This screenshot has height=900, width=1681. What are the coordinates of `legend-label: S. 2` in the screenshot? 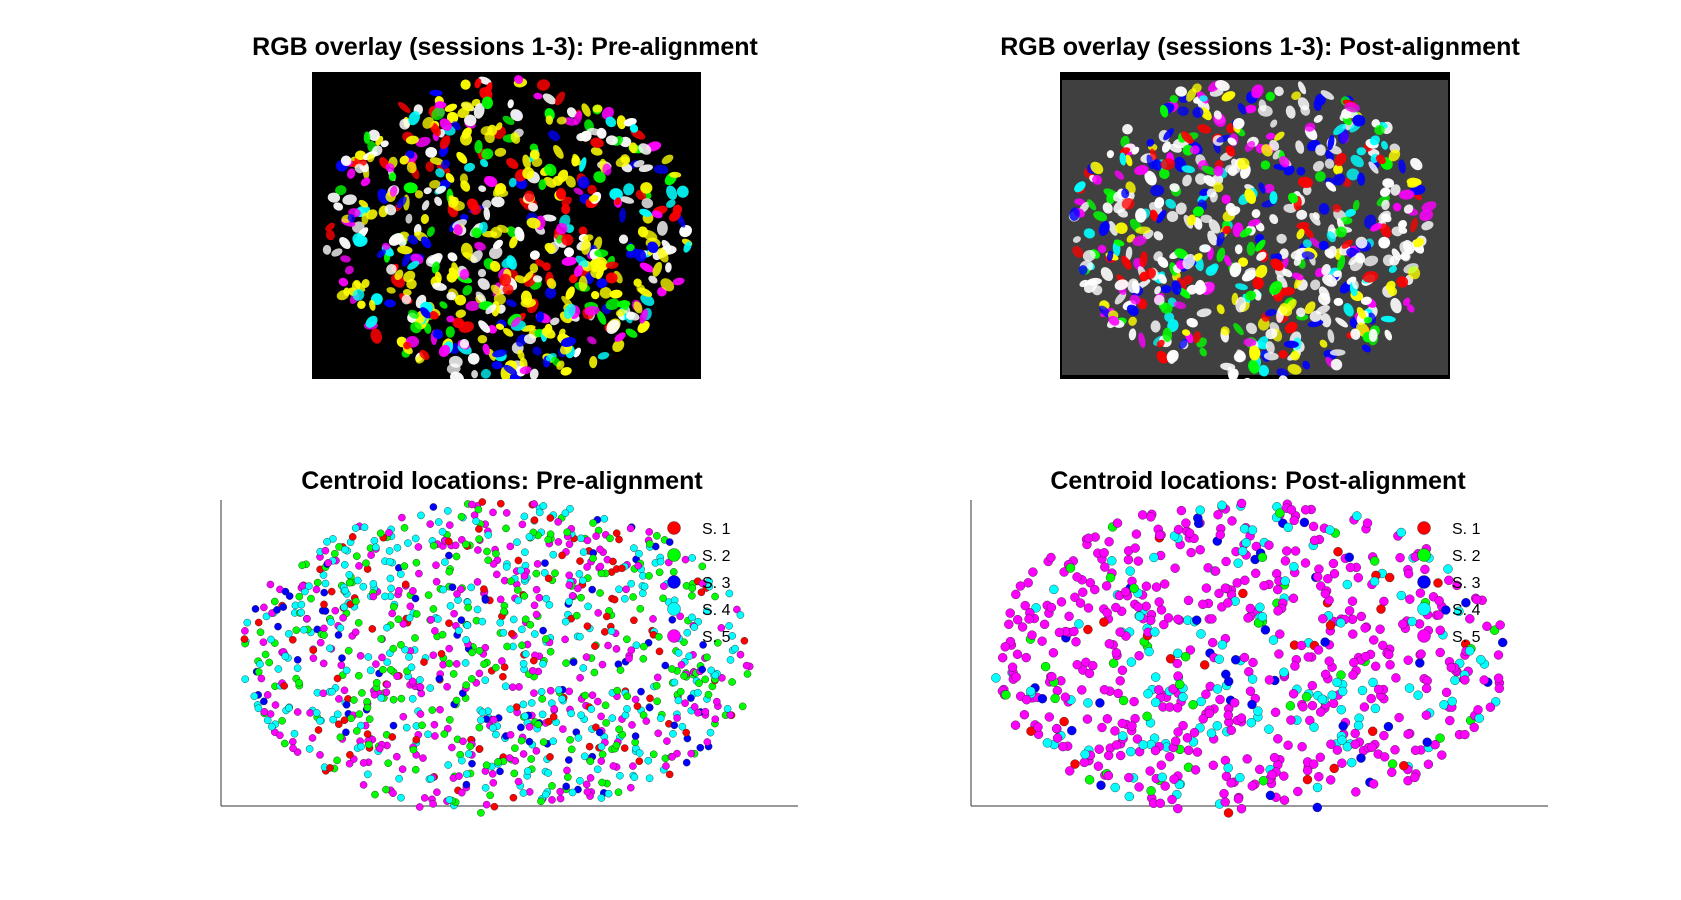 It's located at (1466, 556).